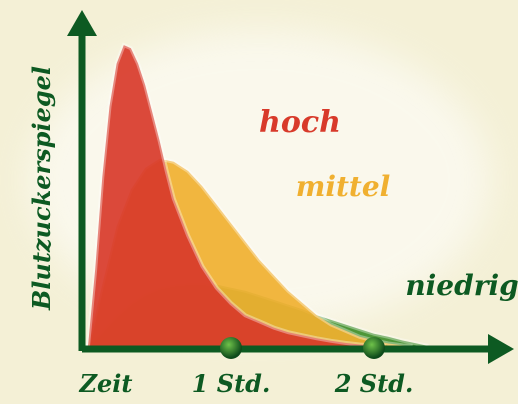 Image resolution: width=518 pixels, height=404 pixels. I want to click on x-axis-label: Zeit, so click(106, 383).